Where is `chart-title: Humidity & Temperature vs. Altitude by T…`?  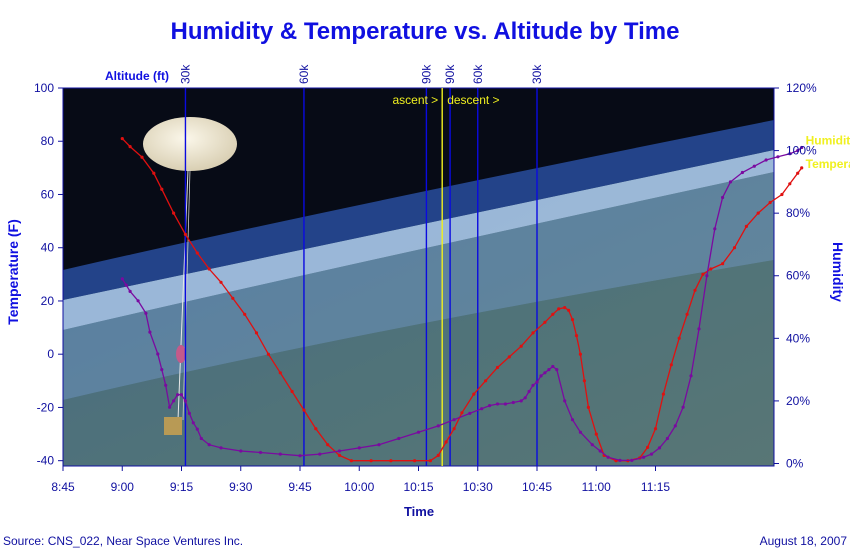 chart-title: Humidity & Temperature vs. Altitude by T… is located at coordinates (425, 31).